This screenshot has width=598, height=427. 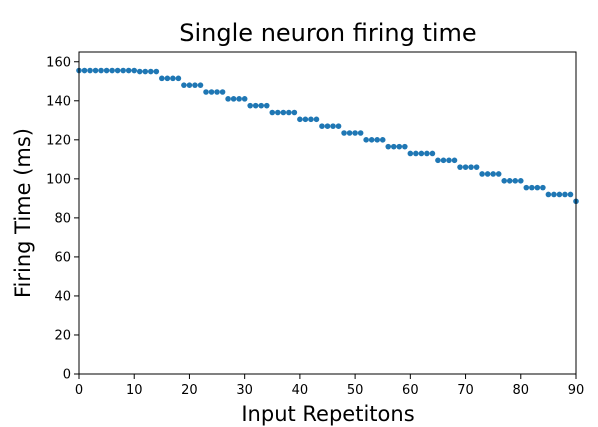 I want to click on x-tick-label: 90, so click(x=576, y=390).